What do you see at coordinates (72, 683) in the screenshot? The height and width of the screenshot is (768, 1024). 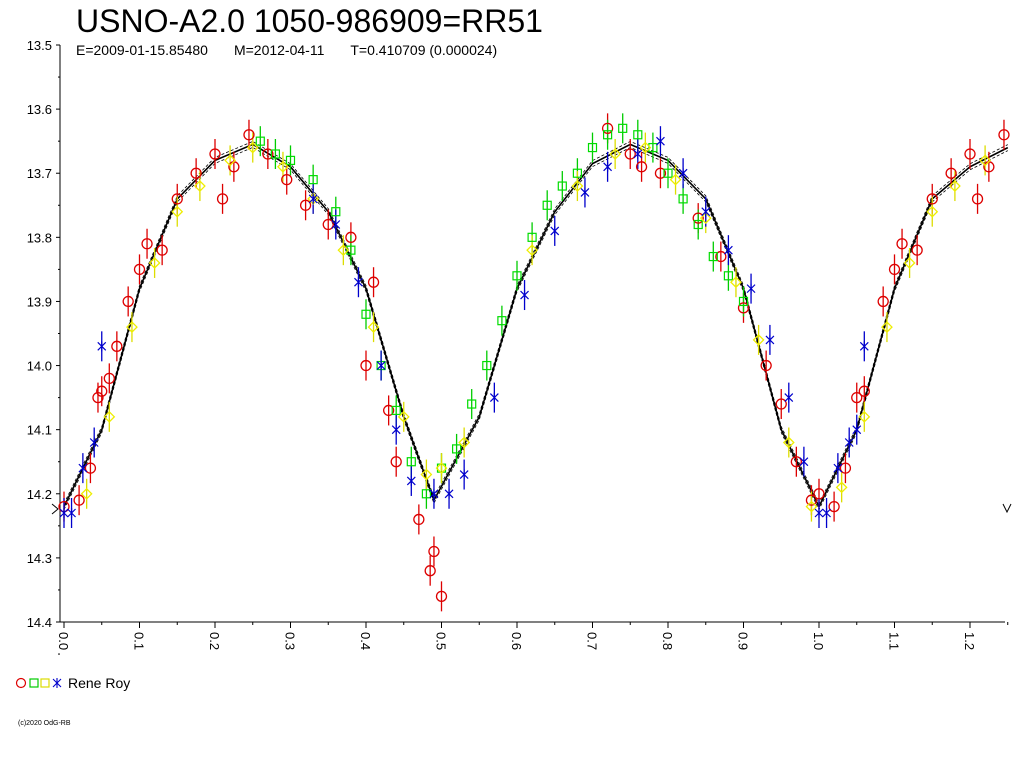 I see `legend: Rene Roy` at bounding box center [72, 683].